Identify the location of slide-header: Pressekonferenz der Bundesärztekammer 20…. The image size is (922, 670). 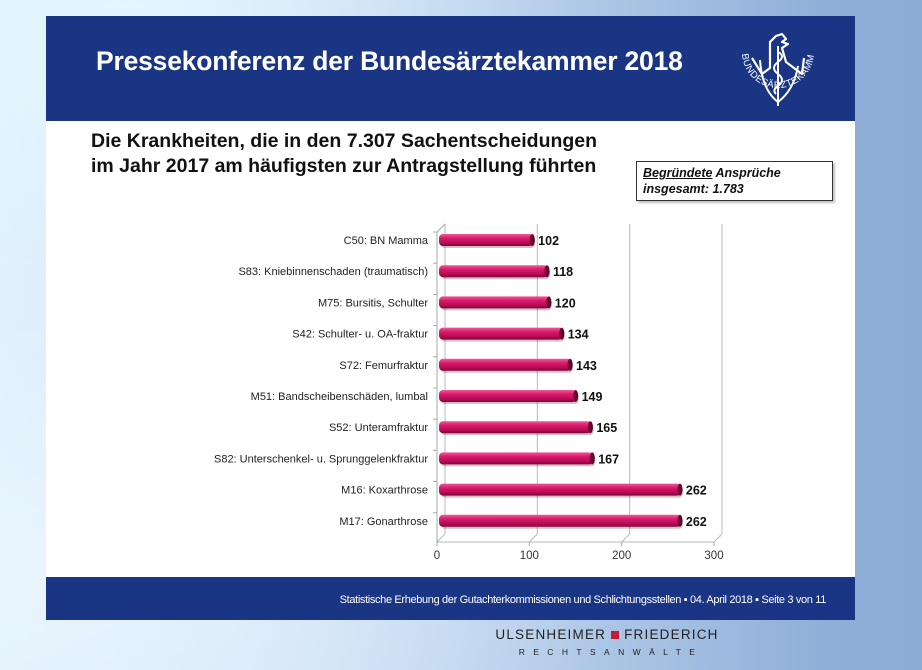
(450, 68).